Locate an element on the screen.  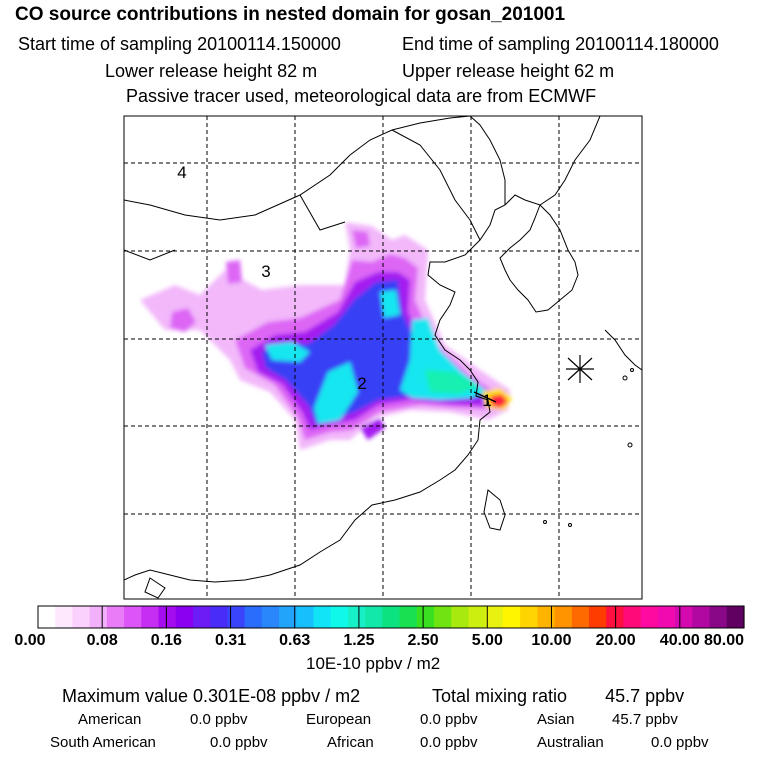
european-label: European is located at coordinates (339, 719).